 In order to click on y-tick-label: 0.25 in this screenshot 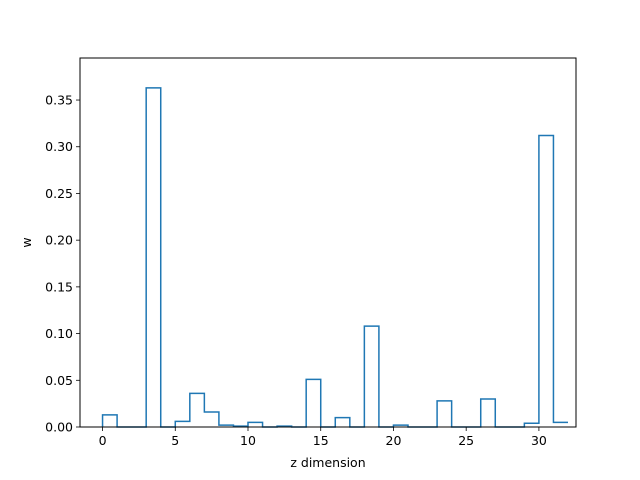, I will do `click(59, 193)`.